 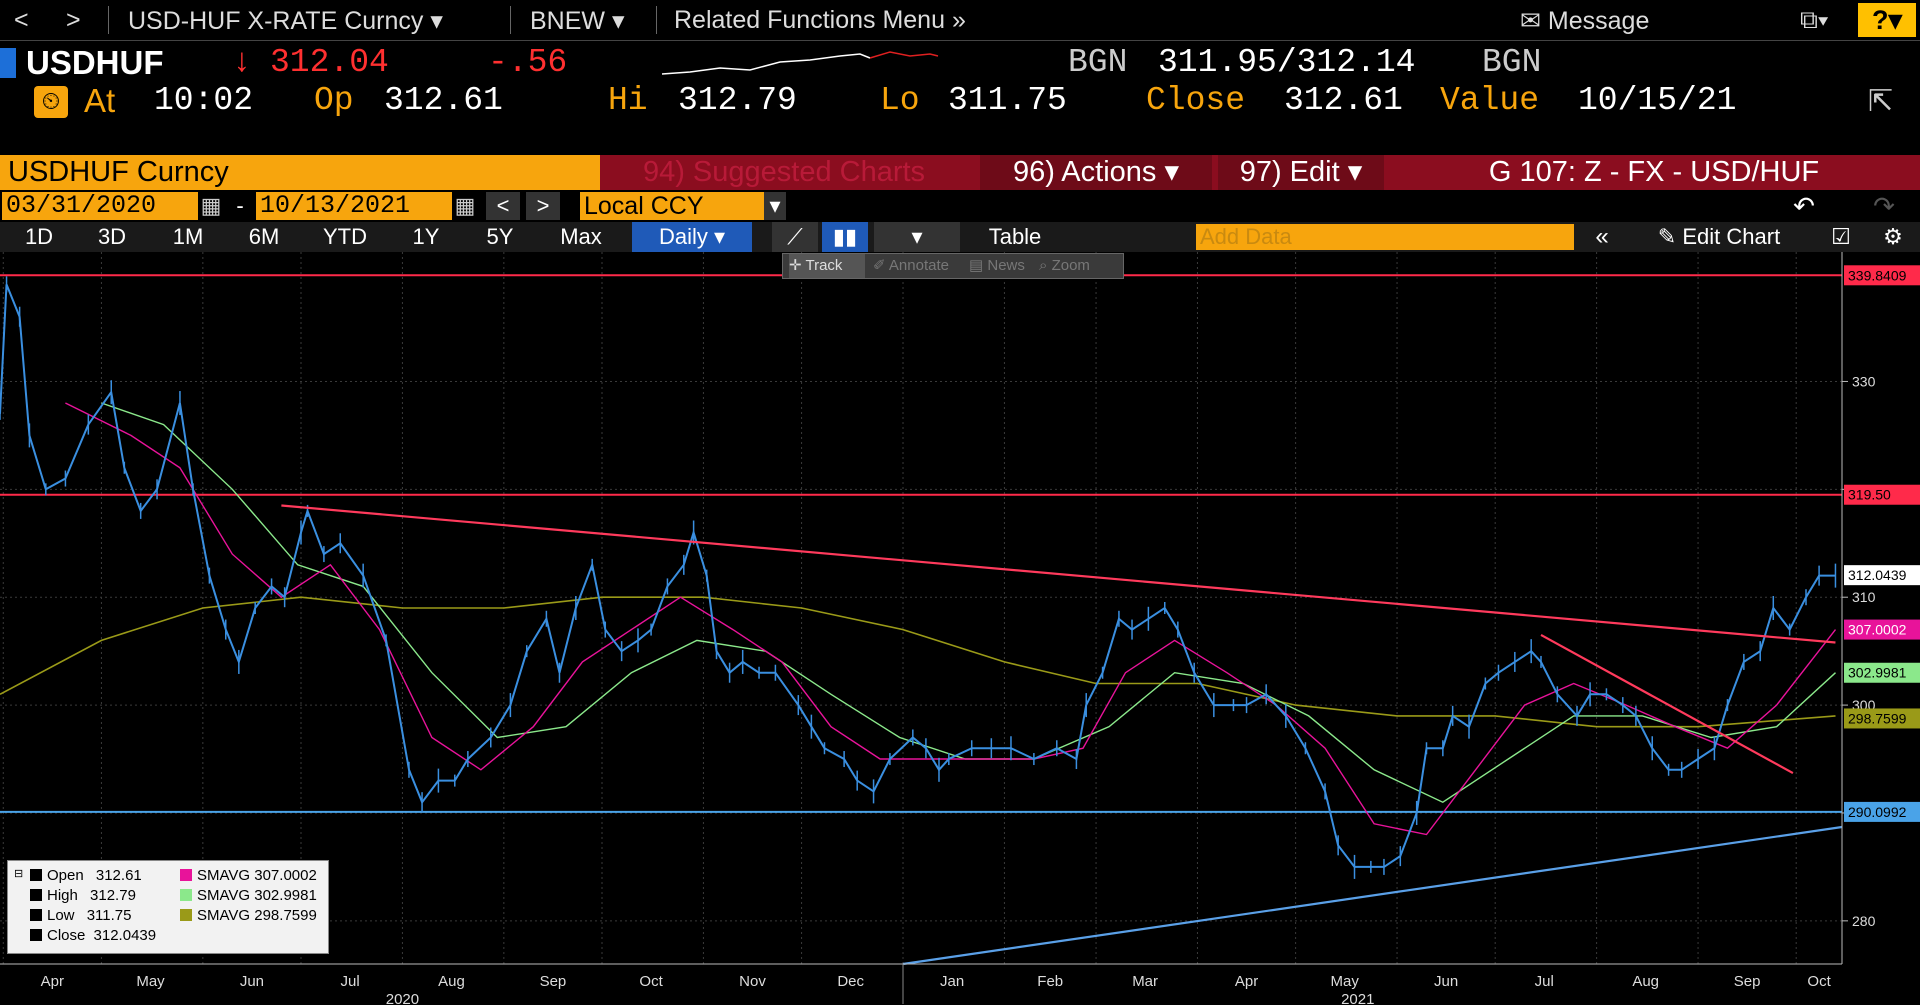 I want to click on news-icon: ▤, so click(x=976, y=265).